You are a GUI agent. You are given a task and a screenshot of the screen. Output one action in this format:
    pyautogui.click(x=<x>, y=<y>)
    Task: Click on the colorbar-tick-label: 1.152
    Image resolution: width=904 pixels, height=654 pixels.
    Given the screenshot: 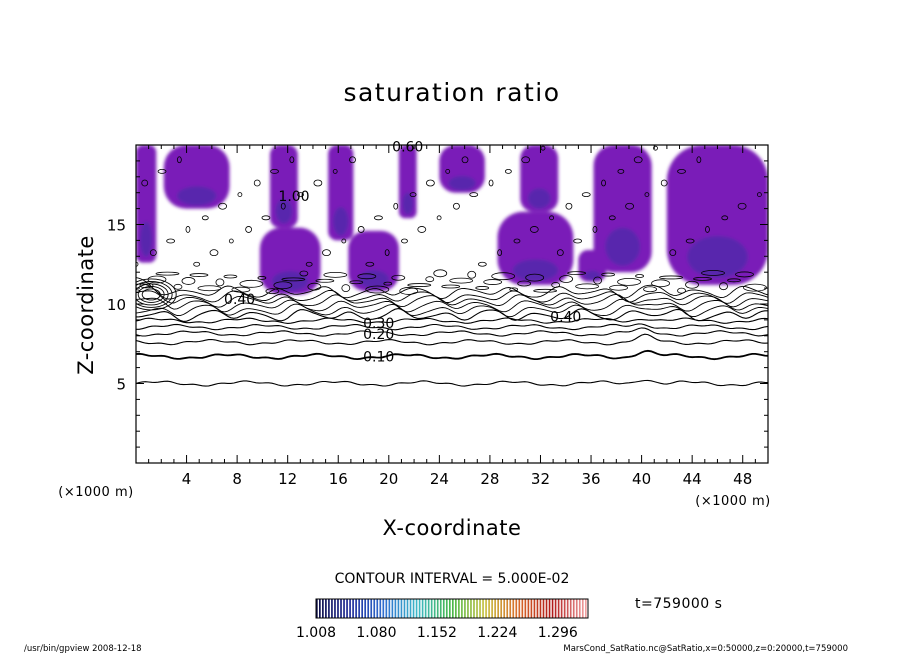 What is the action you would take?
    pyautogui.click(x=437, y=633)
    